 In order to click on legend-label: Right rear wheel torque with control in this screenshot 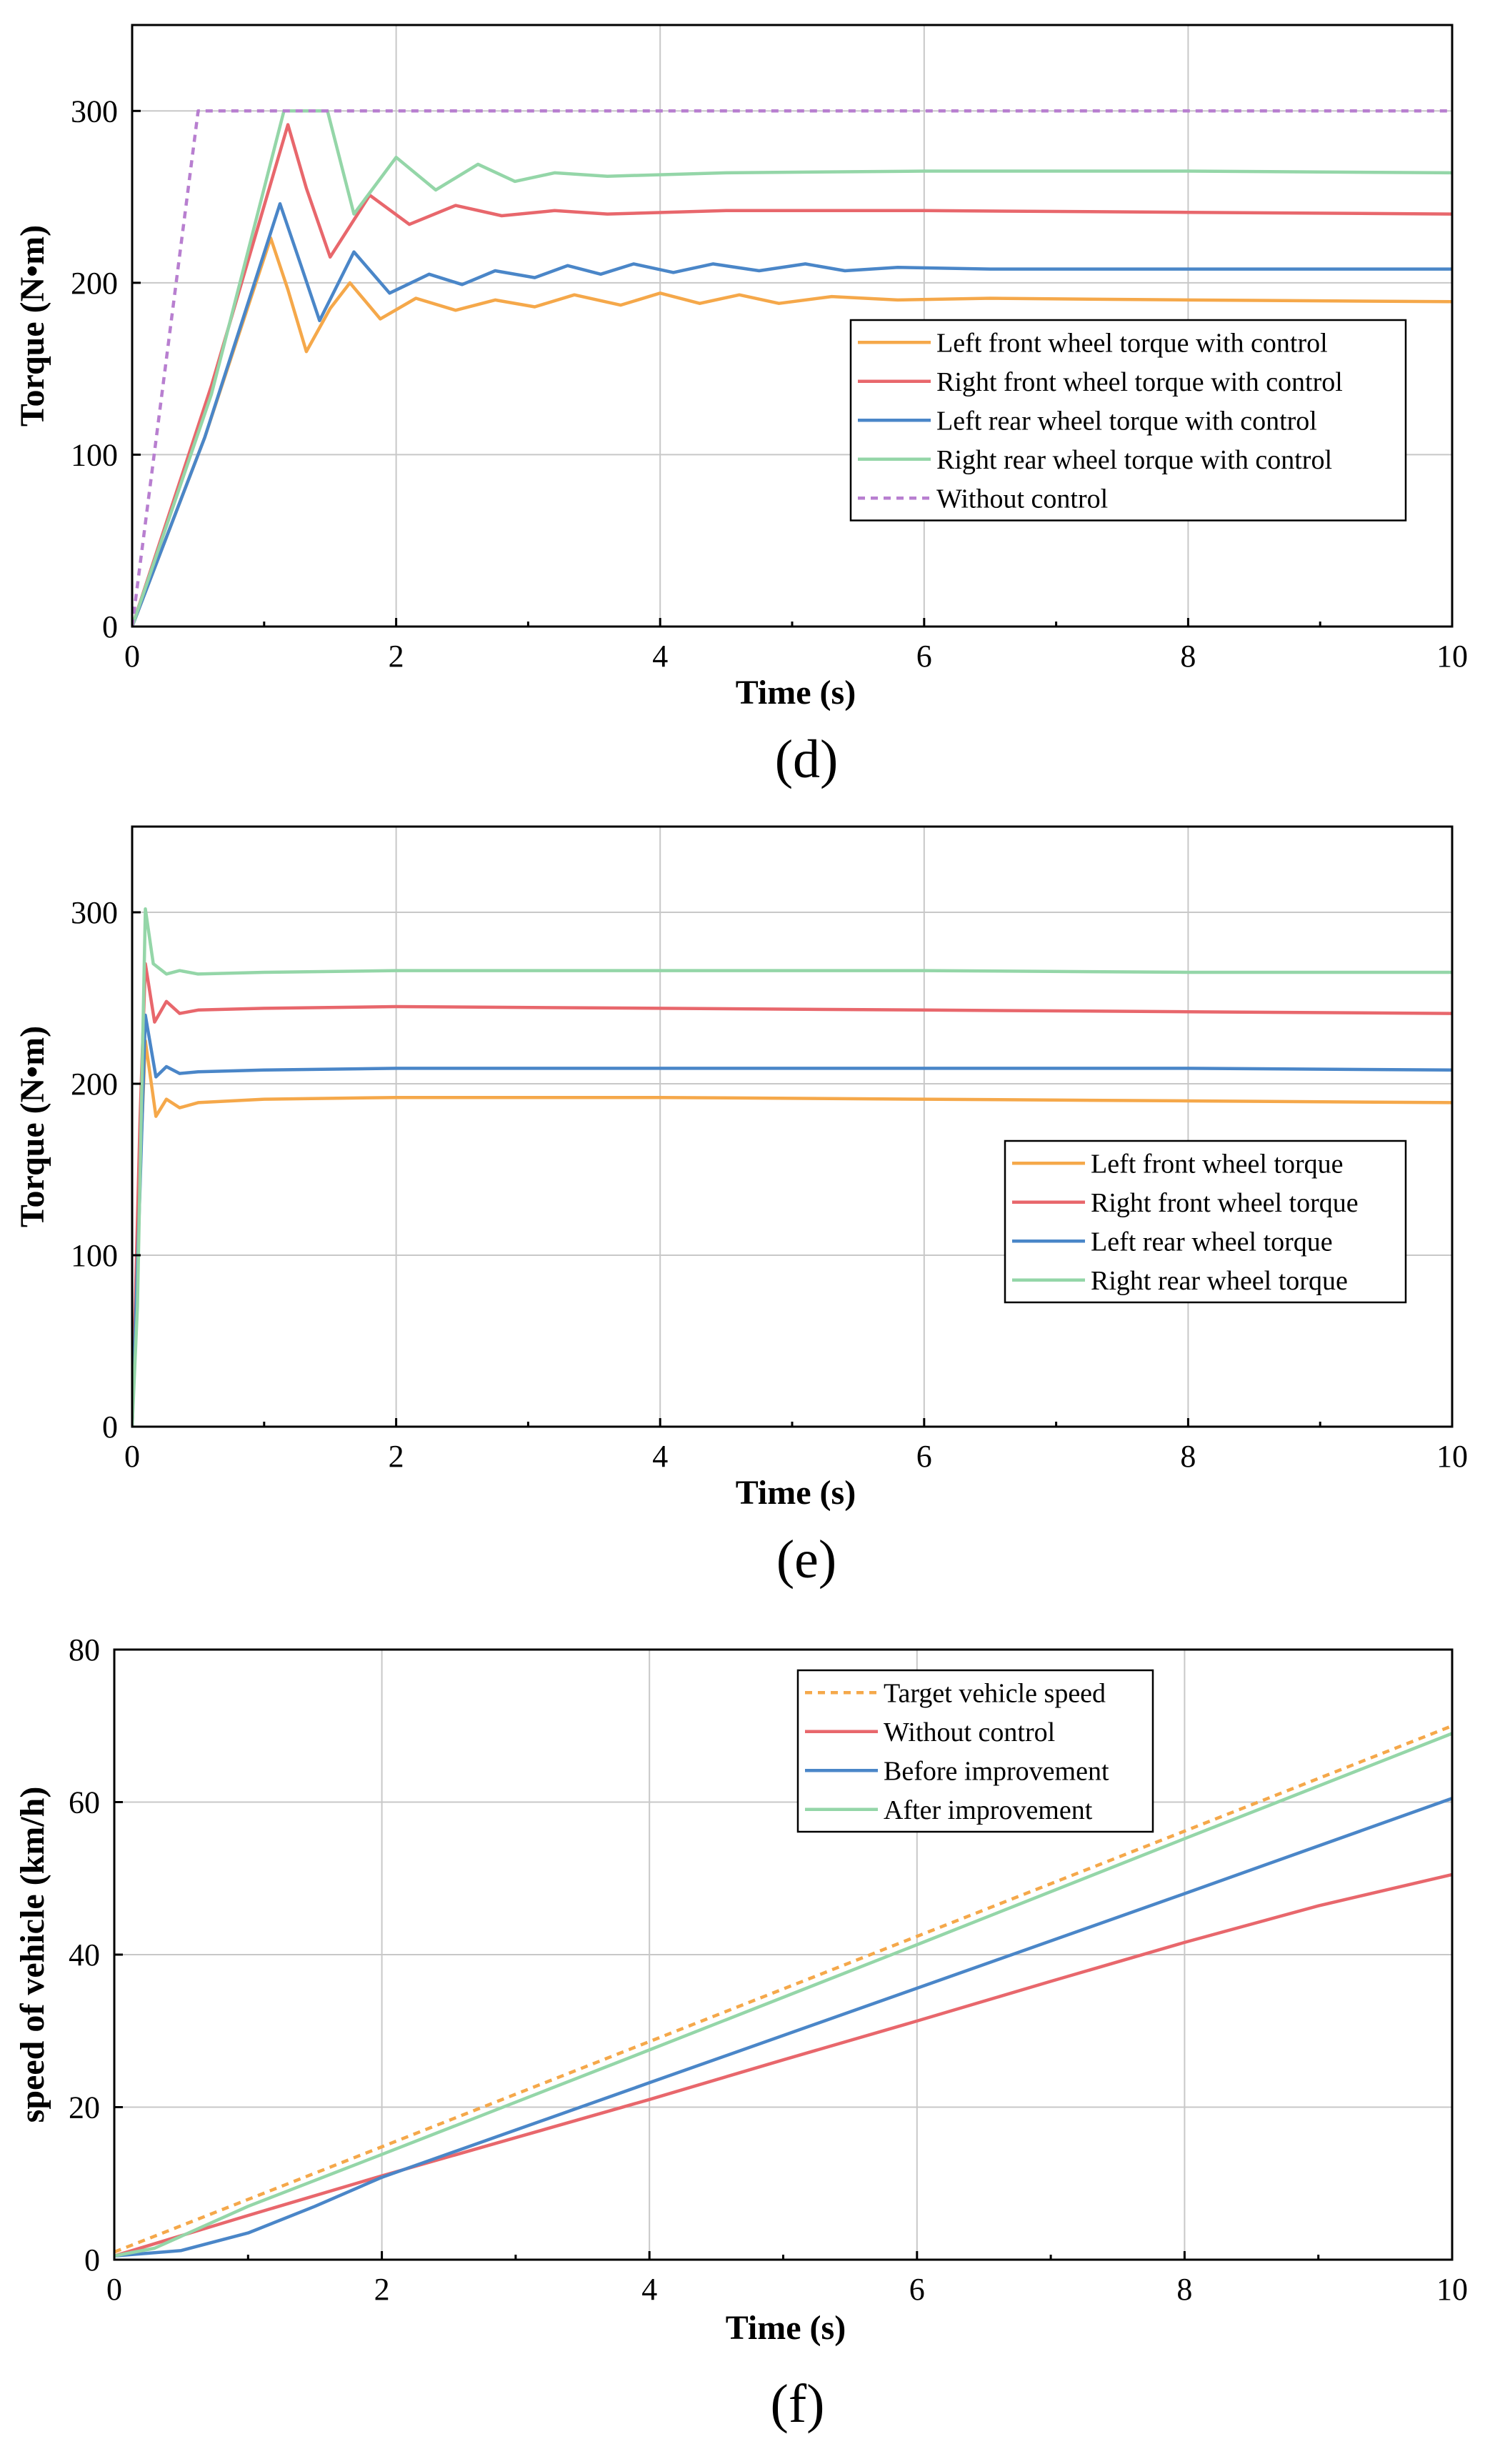, I will do `click(1134, 460)`.